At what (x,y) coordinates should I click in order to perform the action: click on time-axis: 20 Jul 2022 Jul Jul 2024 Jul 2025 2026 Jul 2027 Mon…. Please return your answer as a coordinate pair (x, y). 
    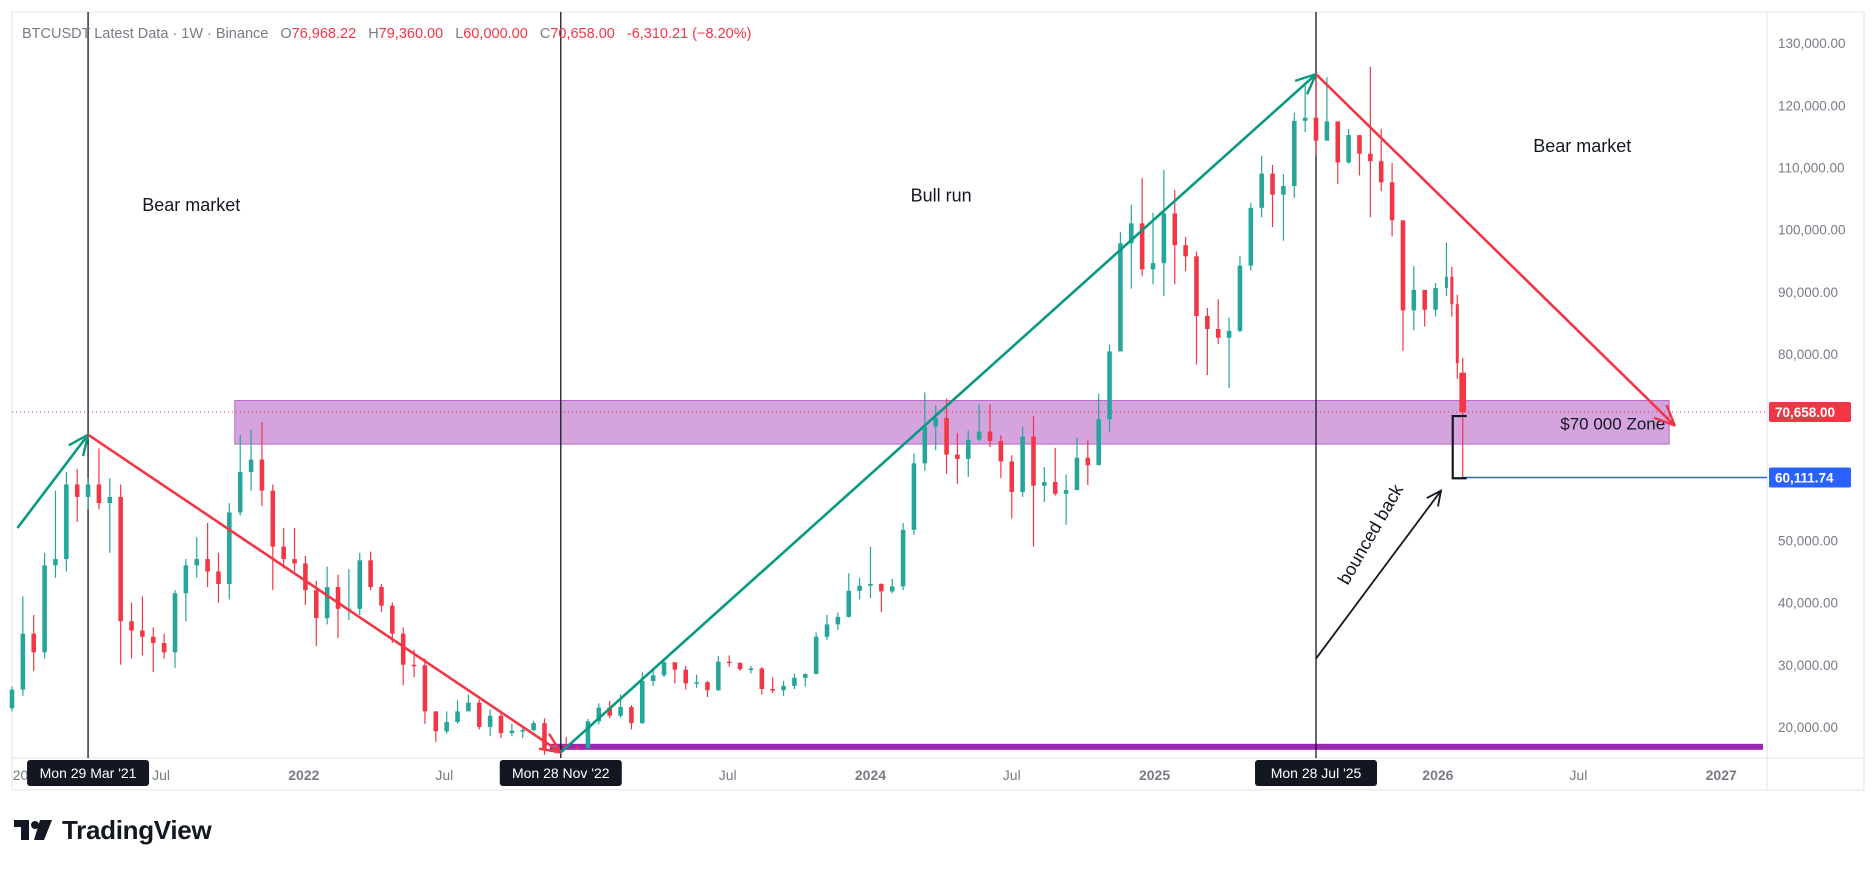
    Looking at the image, I should click on (875, 773).